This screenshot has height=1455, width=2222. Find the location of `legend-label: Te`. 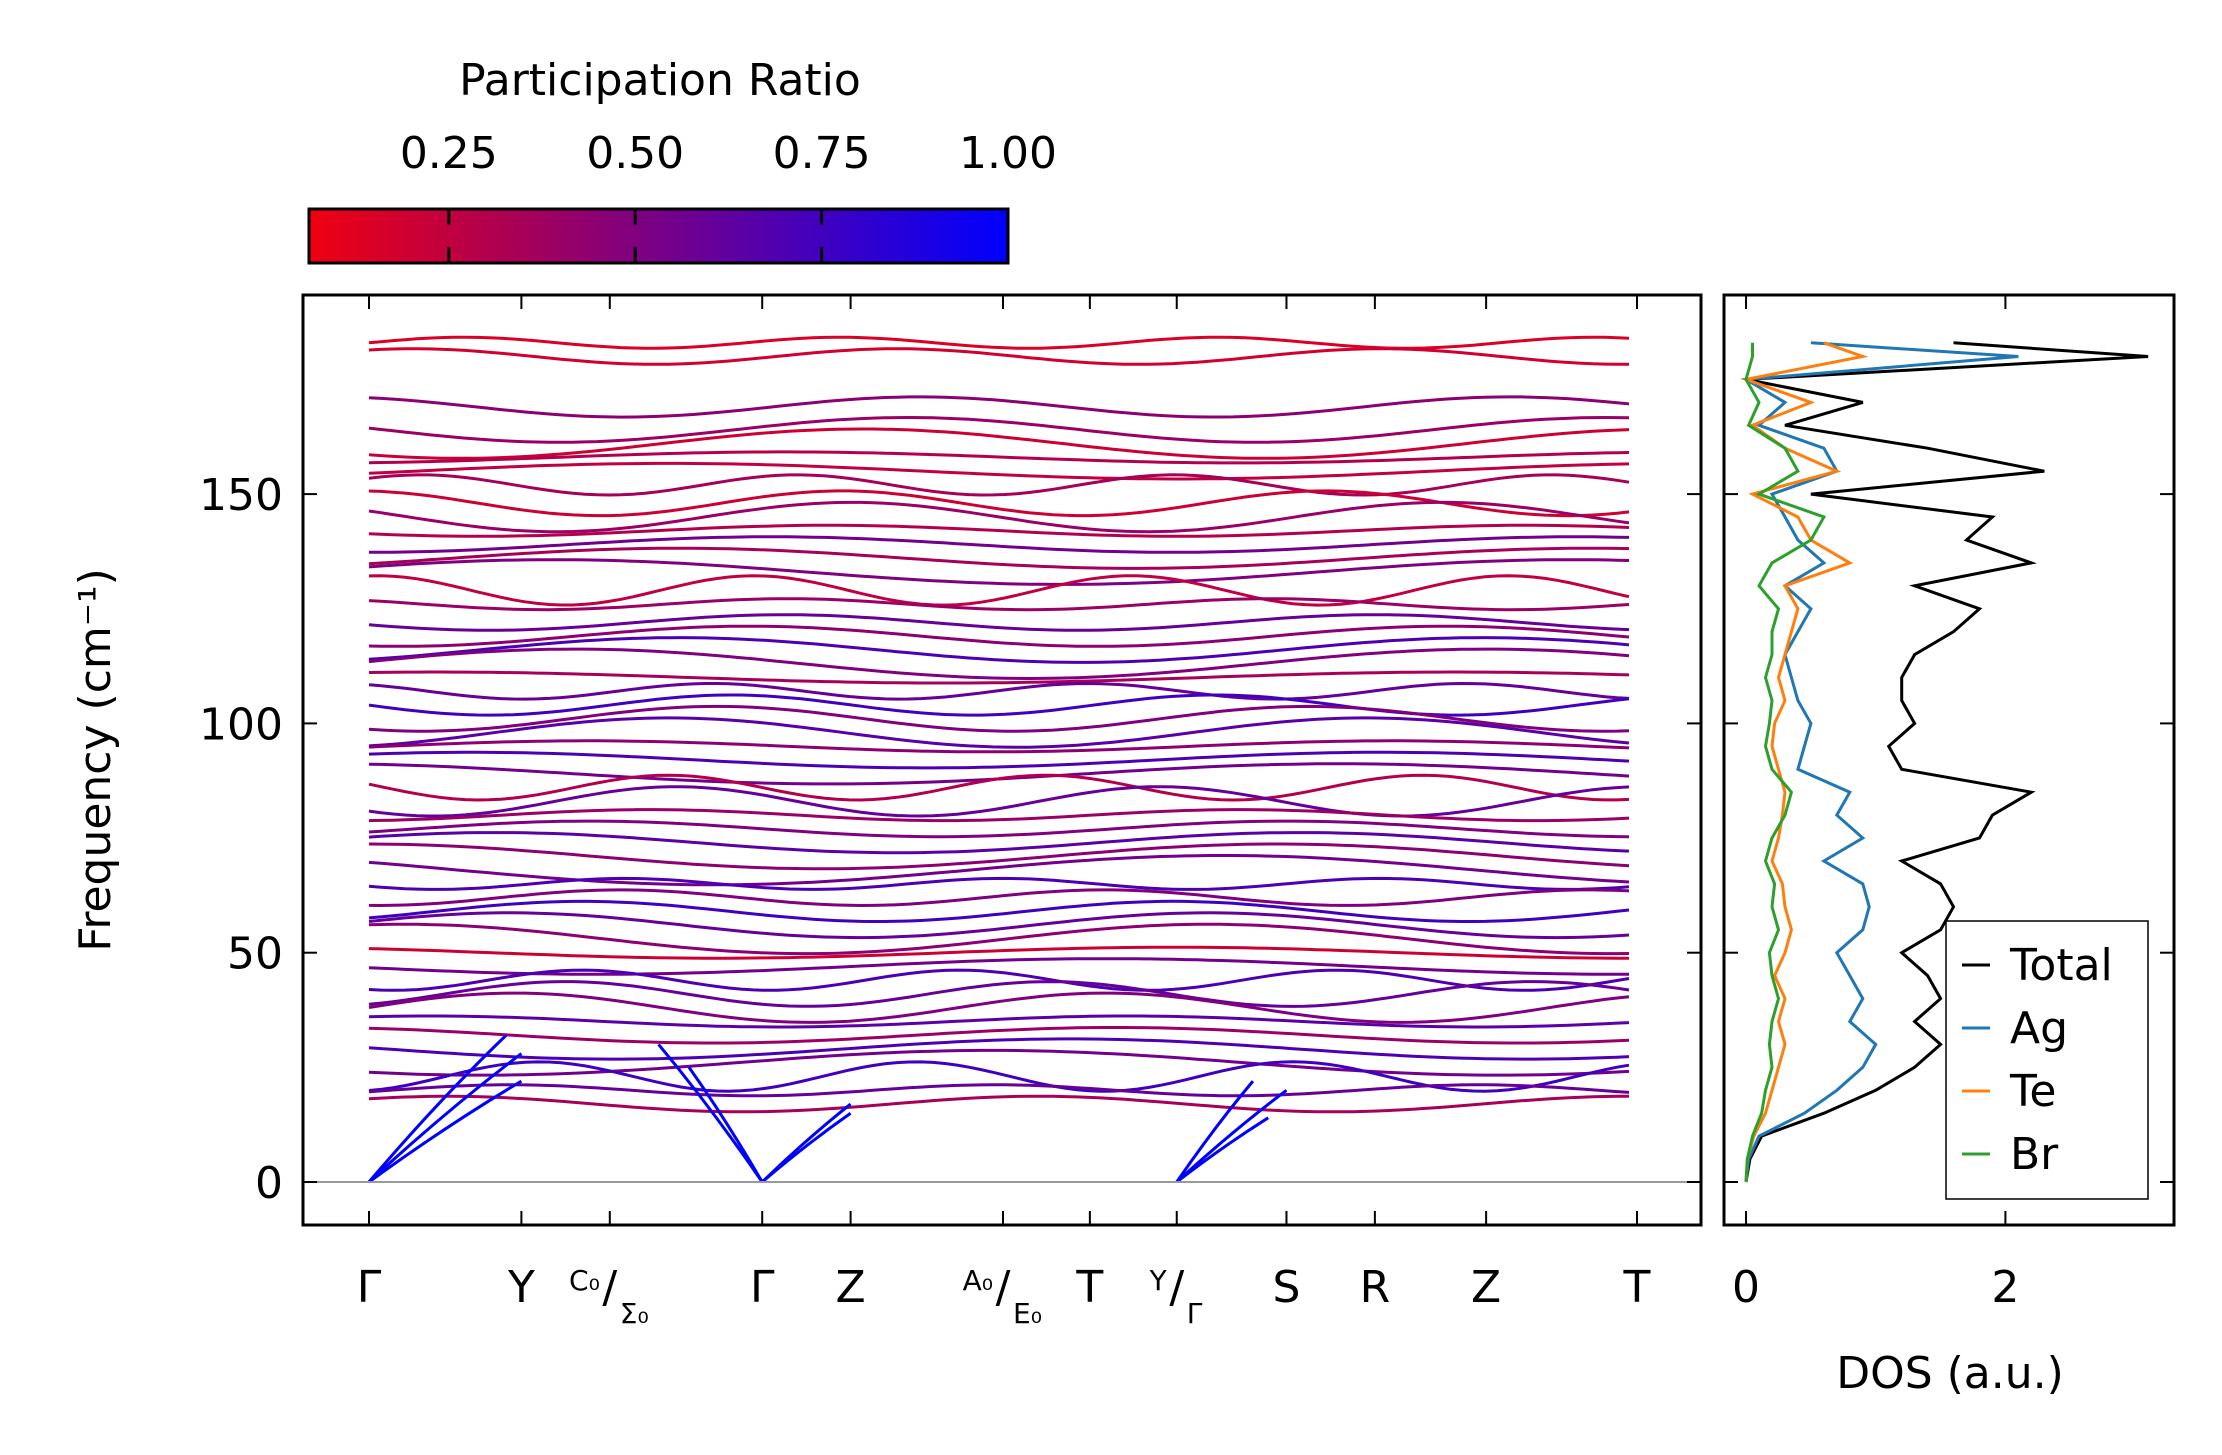

legend-label: Te is located at coordinates (2032, 1091).